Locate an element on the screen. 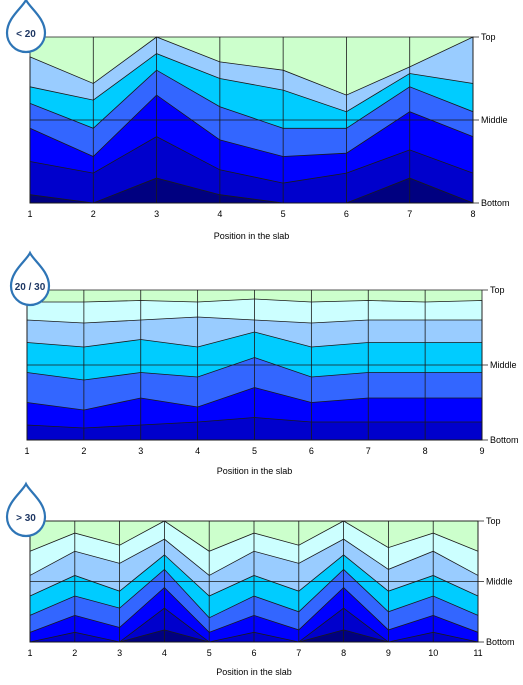  droplet-badge: 20 / 30 is located at coordinates (30, 278).